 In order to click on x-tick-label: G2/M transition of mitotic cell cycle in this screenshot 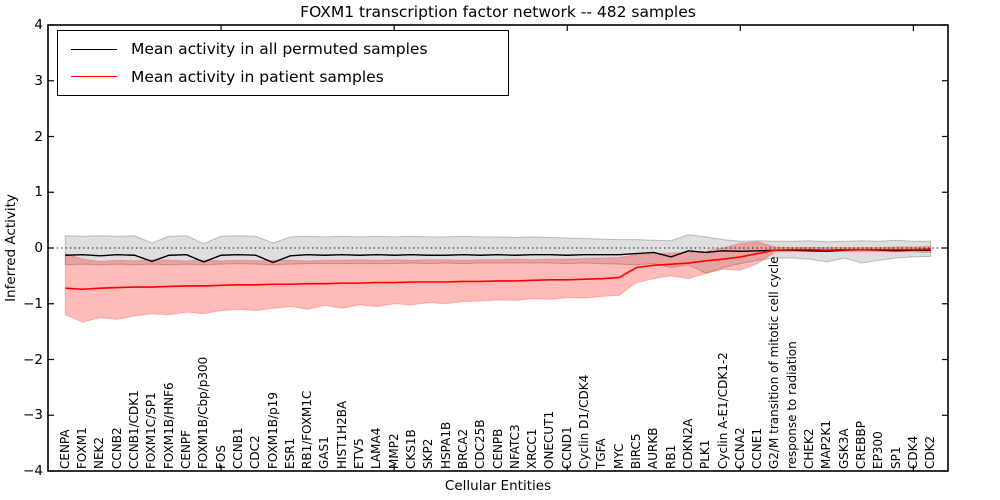, I will do `click(774, 362)`.